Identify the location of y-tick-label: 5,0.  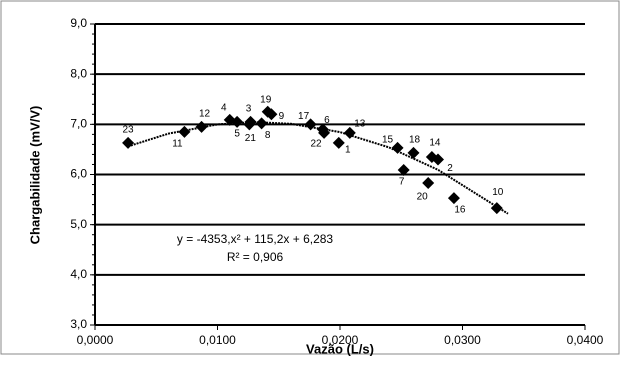
(78, 224).